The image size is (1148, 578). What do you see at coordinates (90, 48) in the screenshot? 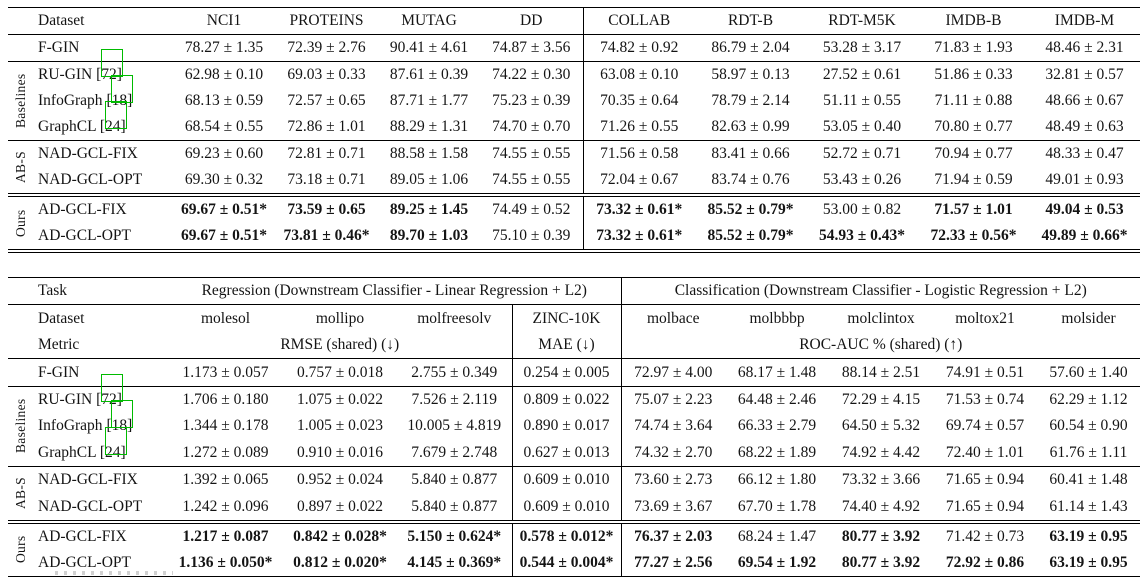
I see `row-label-cell: F-GIN` at bounding box center [90, 48].